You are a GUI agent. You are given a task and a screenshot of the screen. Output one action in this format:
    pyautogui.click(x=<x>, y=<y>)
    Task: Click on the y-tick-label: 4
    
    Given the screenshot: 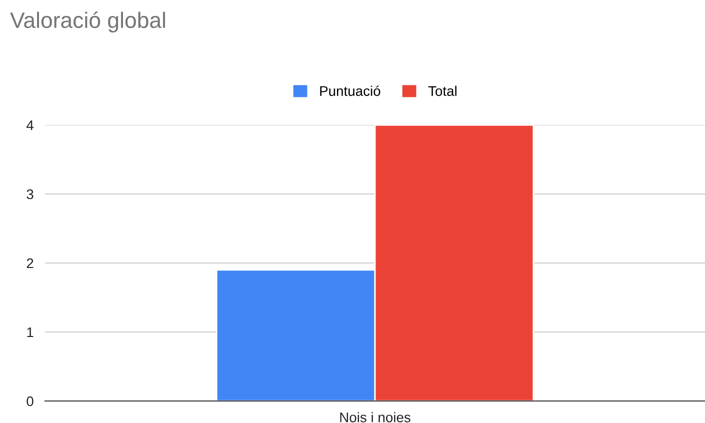 What is the action you would take?
    pyautogui.click(x=30, y=125)
    